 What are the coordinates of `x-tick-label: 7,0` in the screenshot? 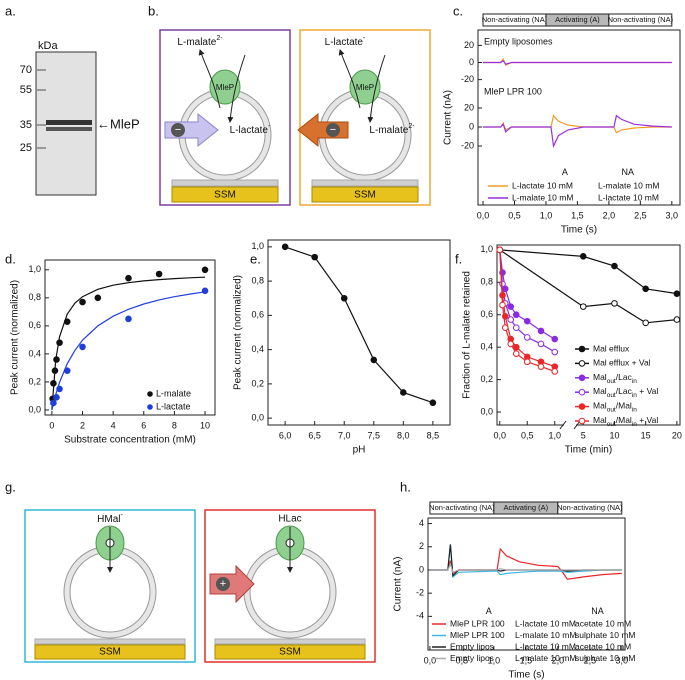 It's located at (344, 435).